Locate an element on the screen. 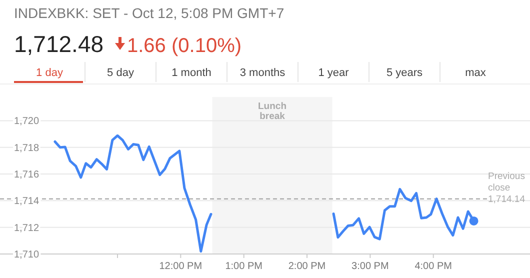 The width and height of the screenshot is (530, 278). text: 1 day is located at coordinates (50, 73).